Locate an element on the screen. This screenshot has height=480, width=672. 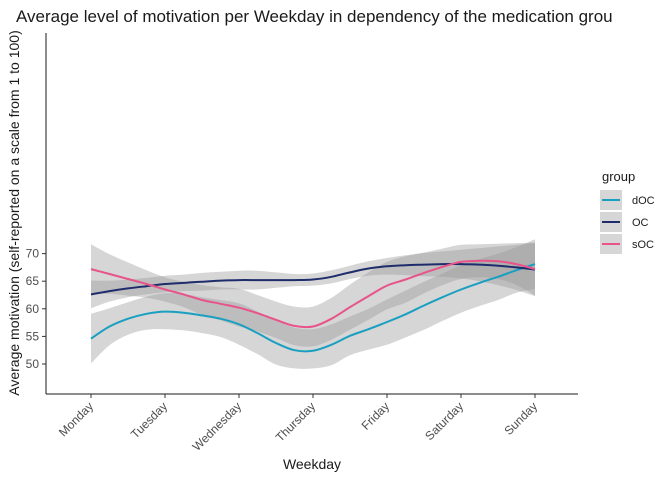
legend-label-oc: OC is located at coordinates (640, 223).